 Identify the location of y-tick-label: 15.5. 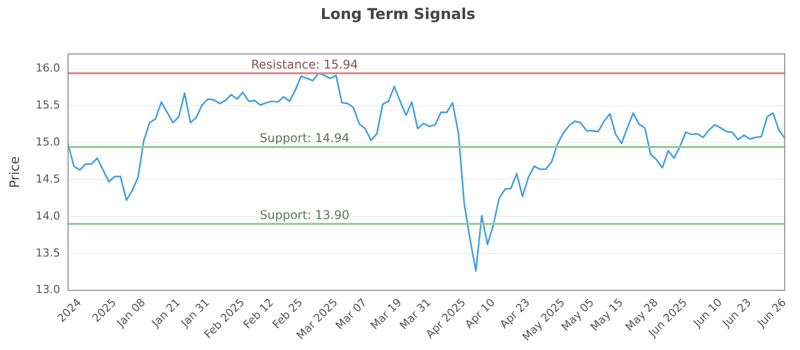
(48, 105).